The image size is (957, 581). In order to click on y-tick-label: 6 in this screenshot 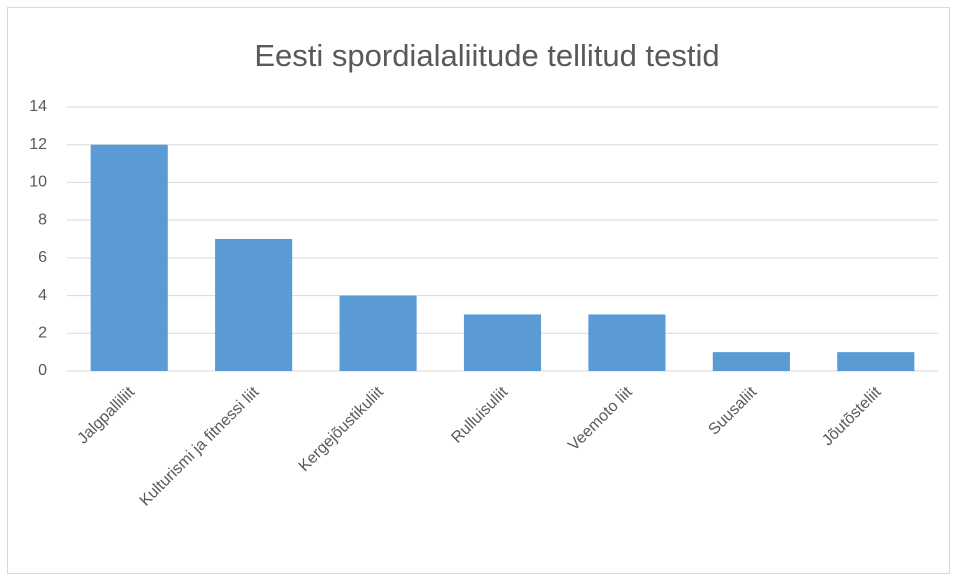, I will do `click(42, 257)`.